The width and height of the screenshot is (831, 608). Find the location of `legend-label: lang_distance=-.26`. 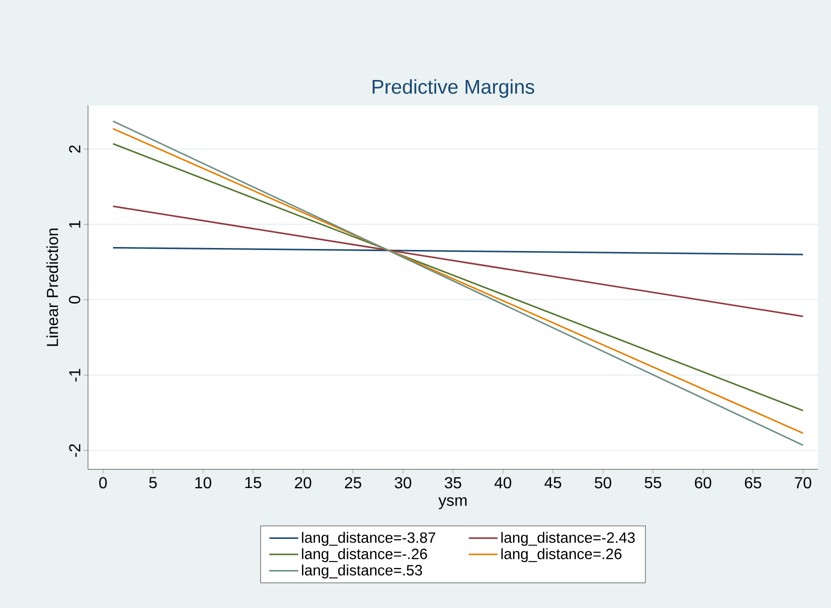

legend-label: lang_distance=-.26 is located at coordinates (365, 555).